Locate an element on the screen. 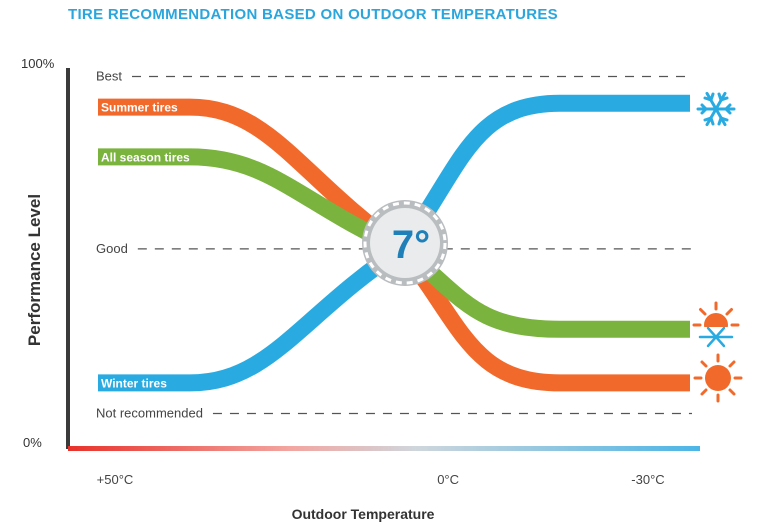 The width and height of the screenshot is (762, 527). crossover-tire-badge: 7° is located at coordinates (405, 243).